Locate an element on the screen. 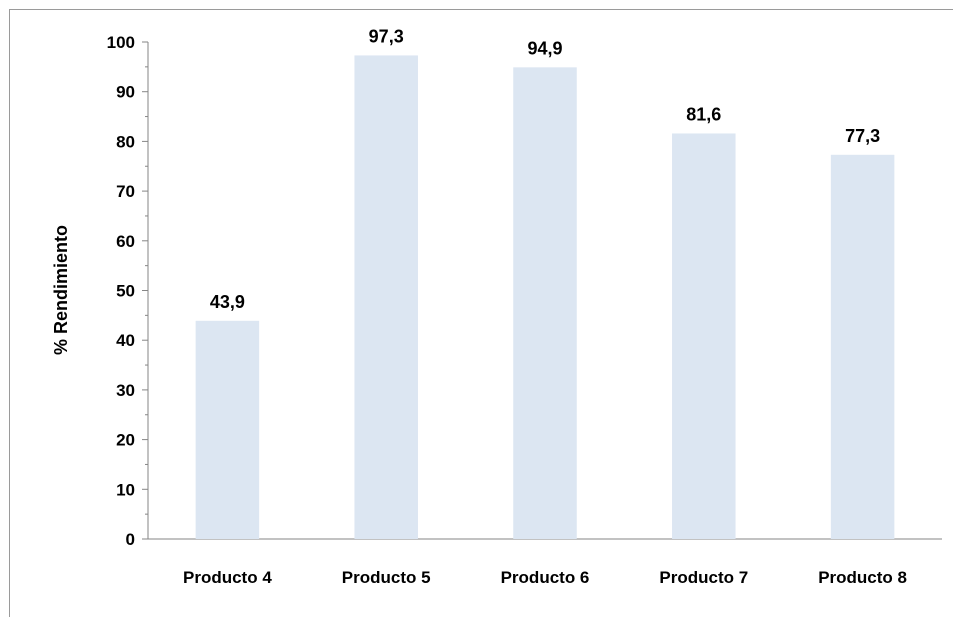  y-tick-label: 70 is located at coordinates (125, 191).